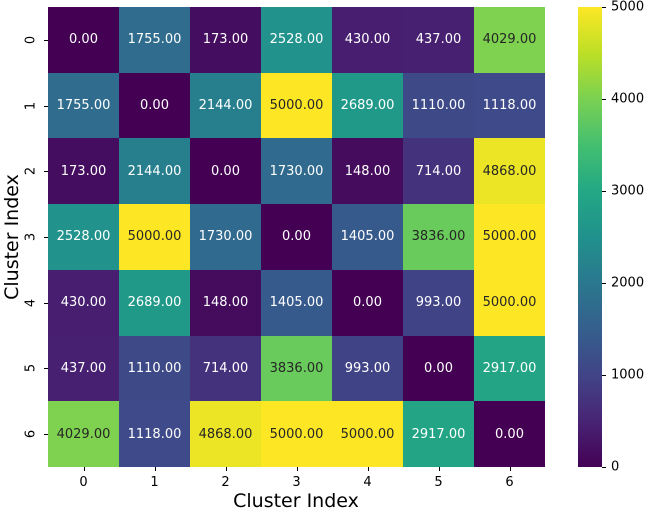 The width and height of the screenshot is (648, 514). Describe the element at coordinates (296, 501) in the screenshot. I see `x-axis-label: Cluster Index` at that location.